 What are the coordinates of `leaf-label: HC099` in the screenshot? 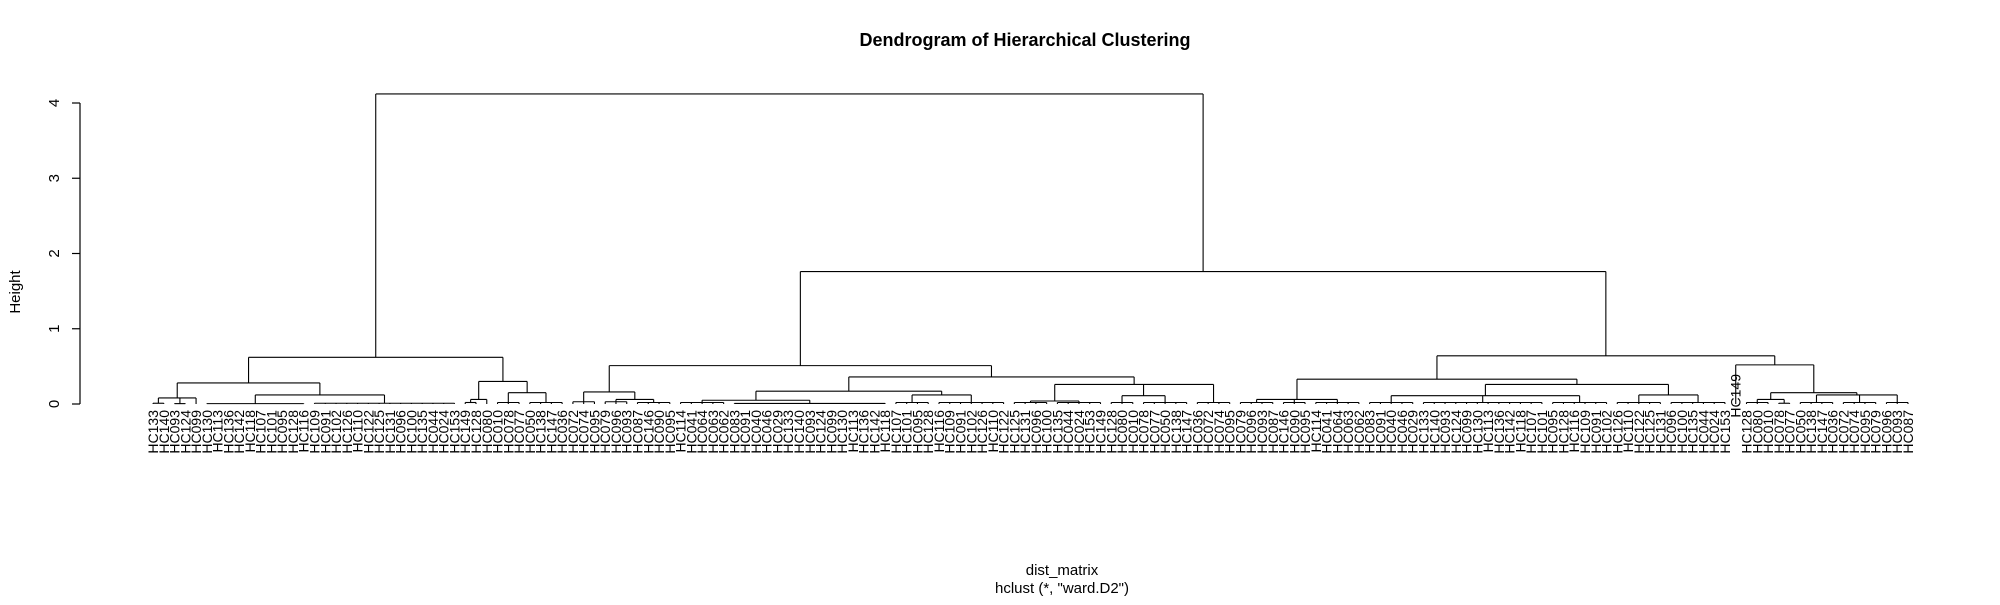 It's located at (1467, 432).